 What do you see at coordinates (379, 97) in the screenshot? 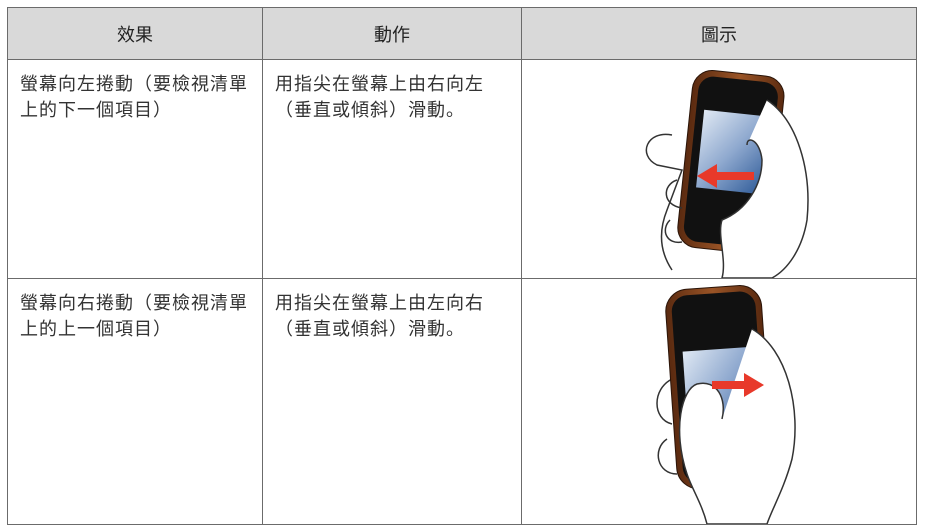
I see `cell-text: 用指尖在螢幕上由右向左（垂直或傾斜）滑動。` at bounding box center [379, 97].